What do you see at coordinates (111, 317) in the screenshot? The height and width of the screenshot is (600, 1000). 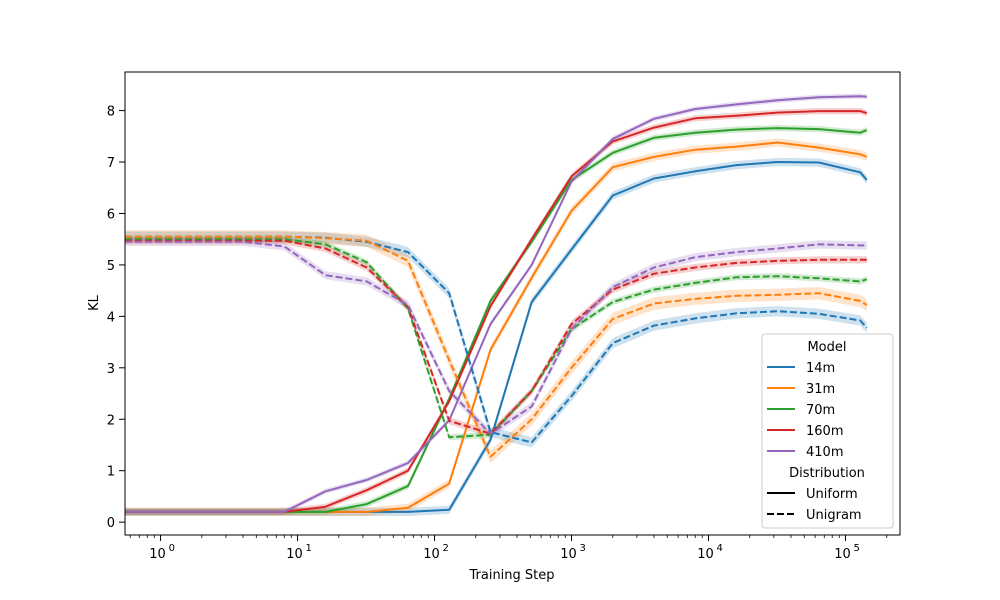 I see `y-tick-label: 4` at bounding box center [111, 317].